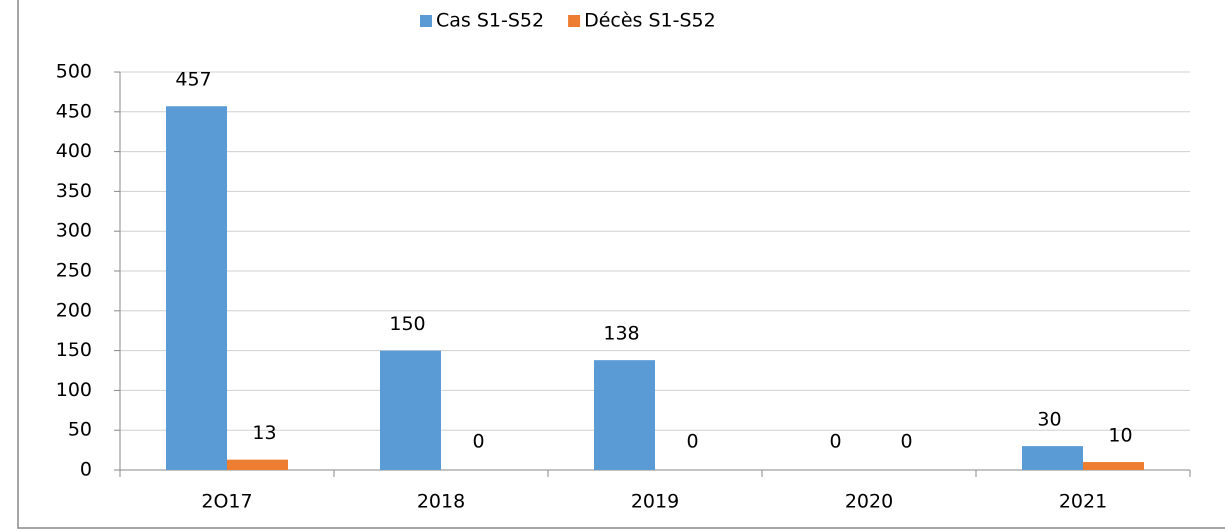  Describe the element at coordinates (655, 502) in the screenshot. I see `x-tick-label: 2019` at that location.